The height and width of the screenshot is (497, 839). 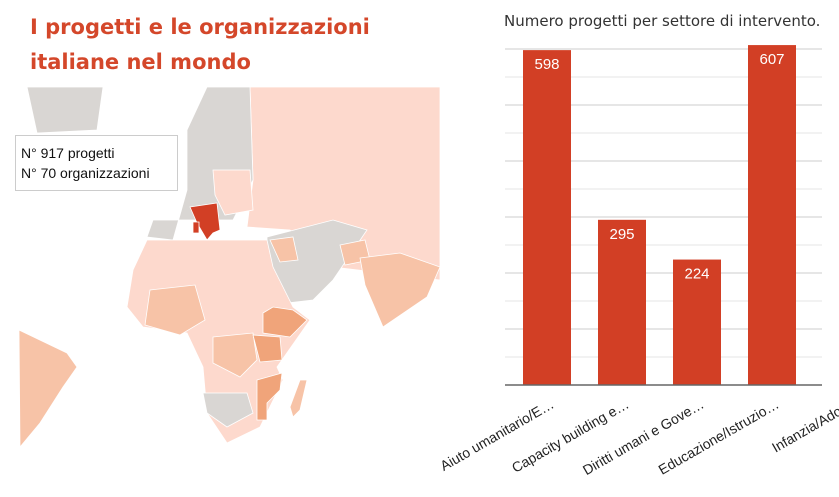 I want to click on data-label: 607, so click(x=771, y=59).